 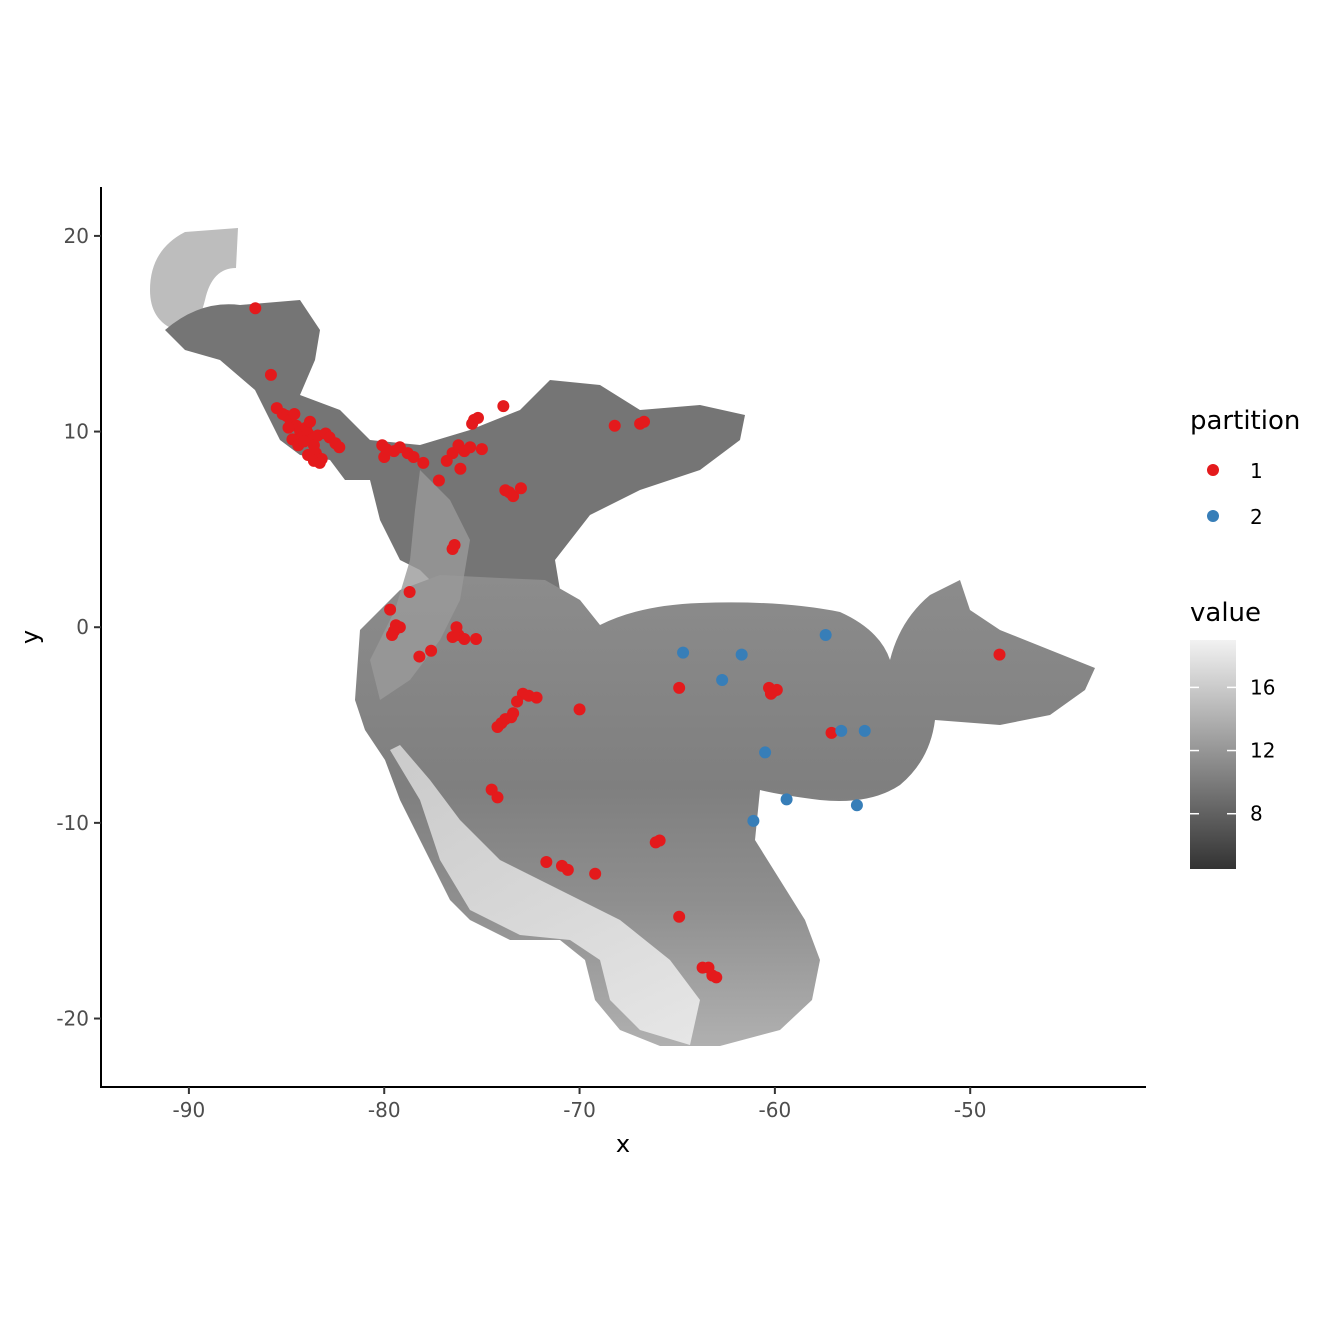 What do you see at coordinates (1256, 517) in the screenshot?
I see `legend-label-2: 2` at bounding box center [1256, 517].